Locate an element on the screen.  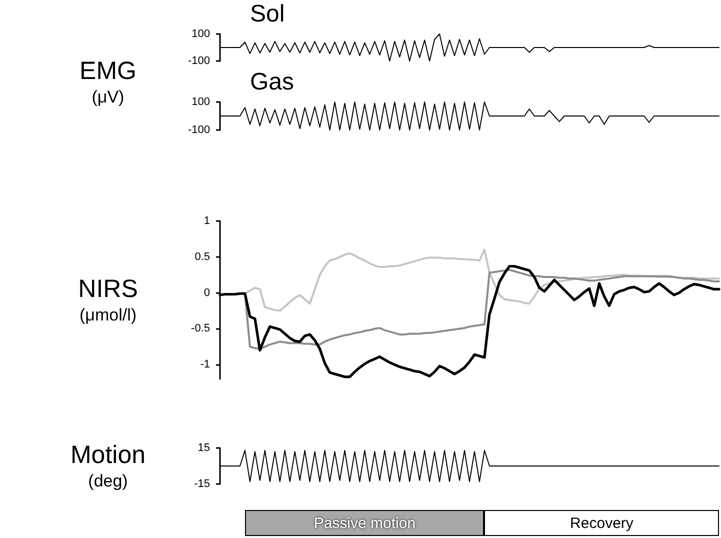
chart-title: Sol is located at coordinates (267, 14).